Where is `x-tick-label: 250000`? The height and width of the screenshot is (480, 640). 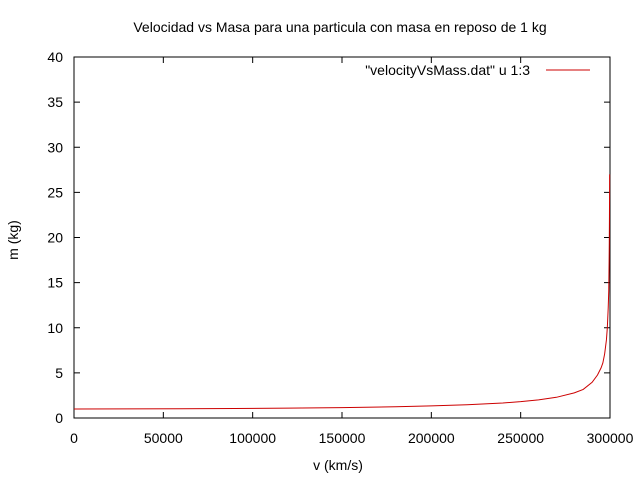
x-tick-label: 250000 is located at coordinates (520, 438).